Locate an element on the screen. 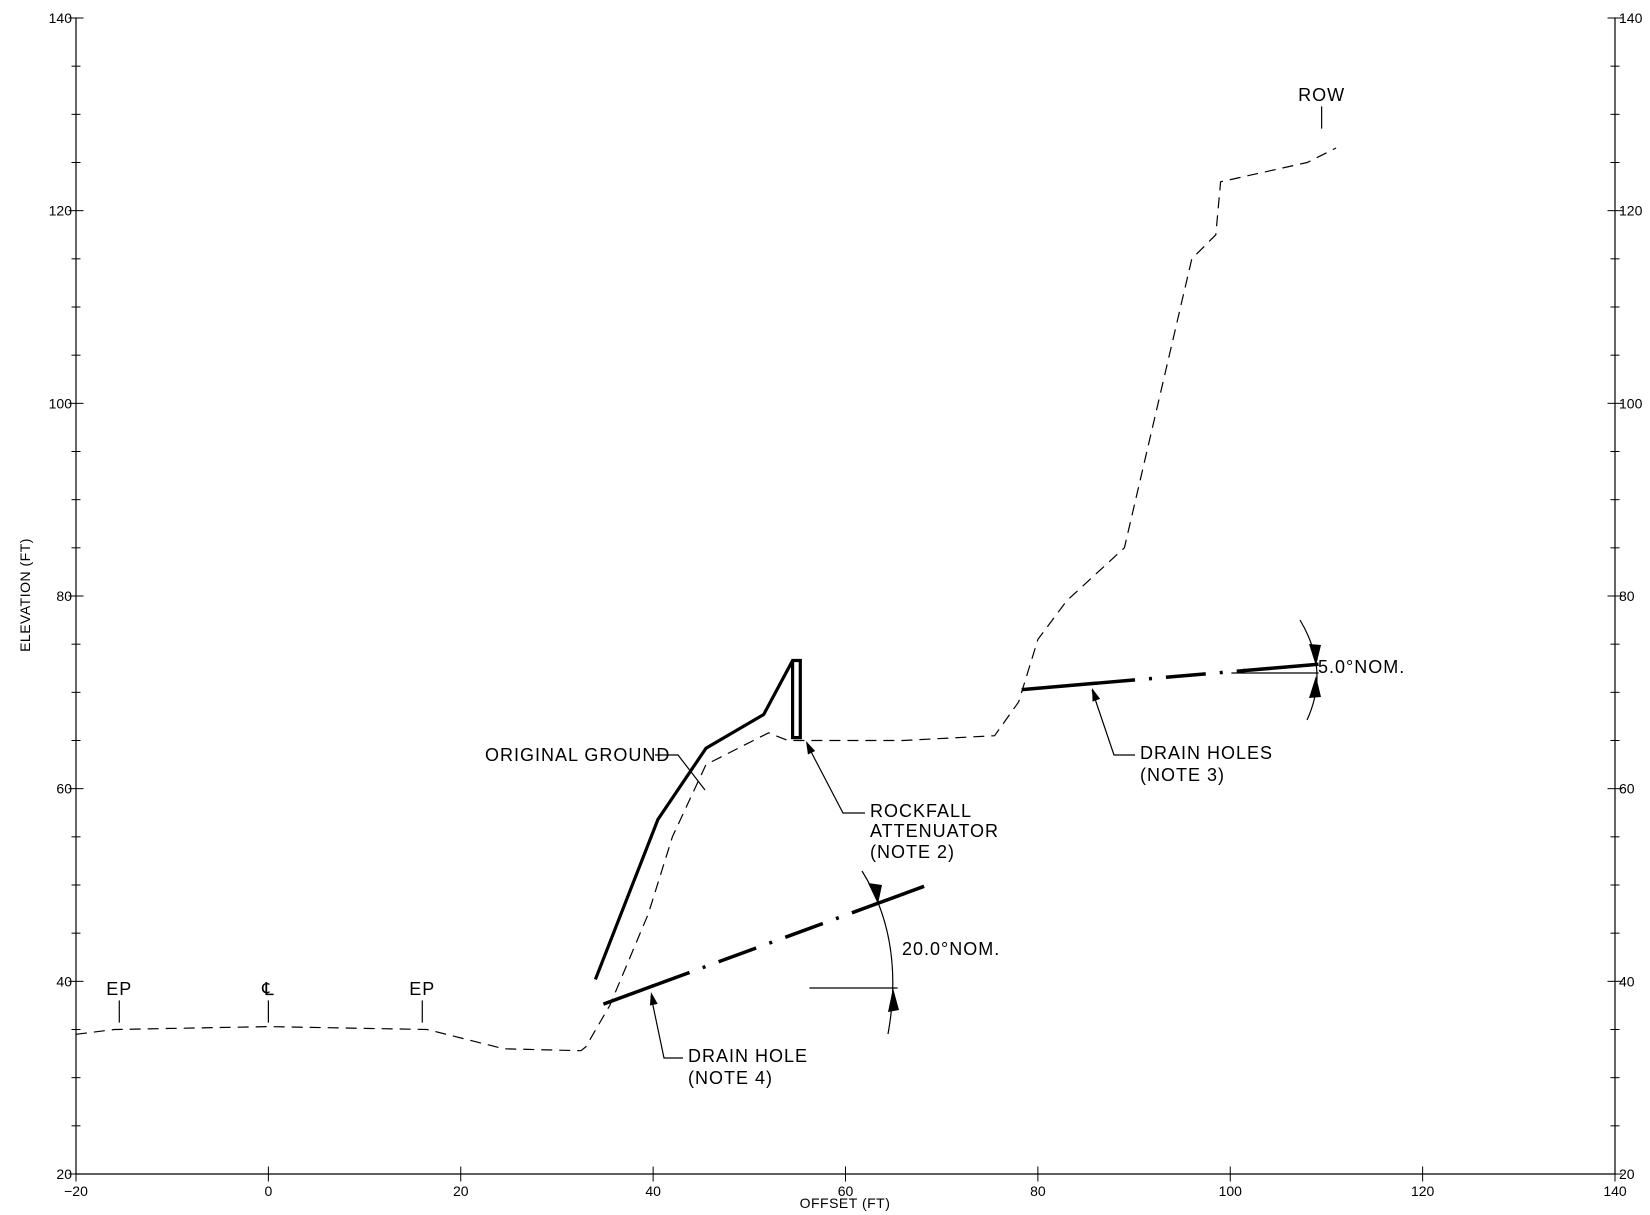 The height and width of the screenshot is (1215, 1650). angle-5-label: 5.0°NOM. is located at coordinates (1361, 667).